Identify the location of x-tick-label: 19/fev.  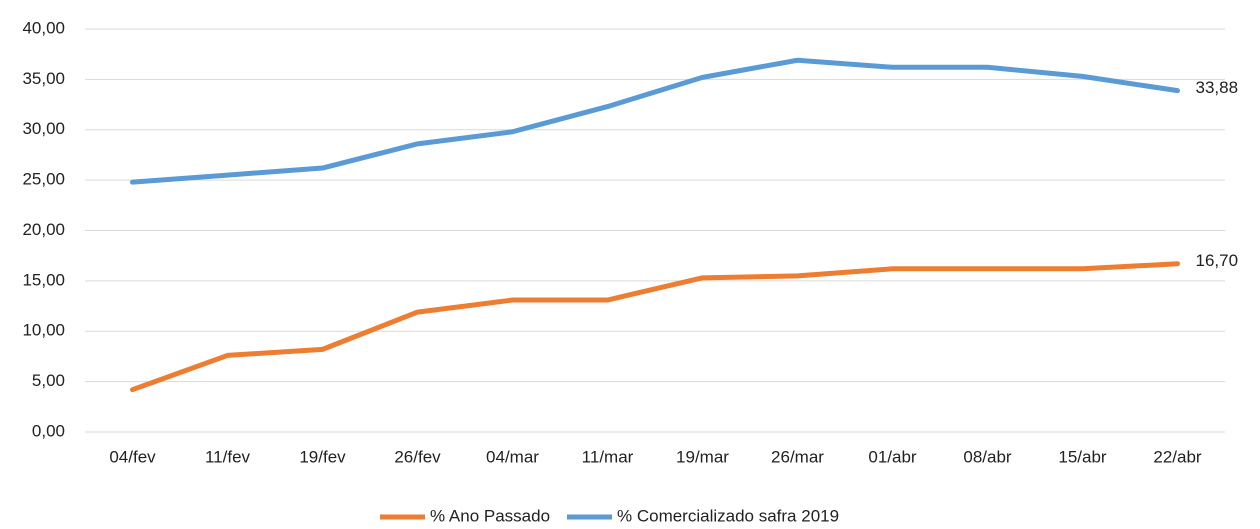
(322, 456).